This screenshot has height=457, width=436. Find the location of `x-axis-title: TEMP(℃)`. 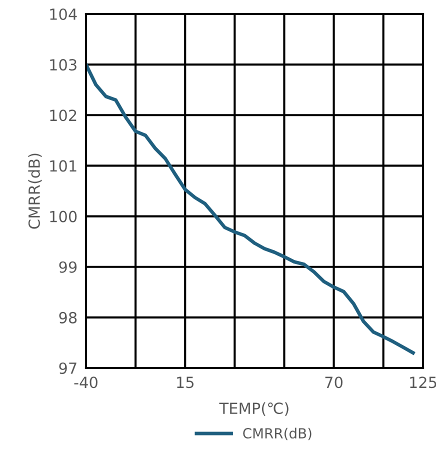

x-axis-title: TEMP(℃) is located at coordinates (253, 409).